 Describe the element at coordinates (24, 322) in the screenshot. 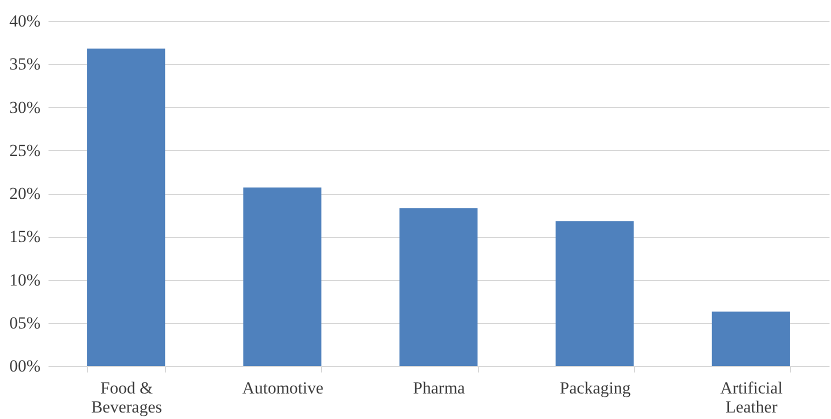

I see `y-tick-label: 05%` at that location.